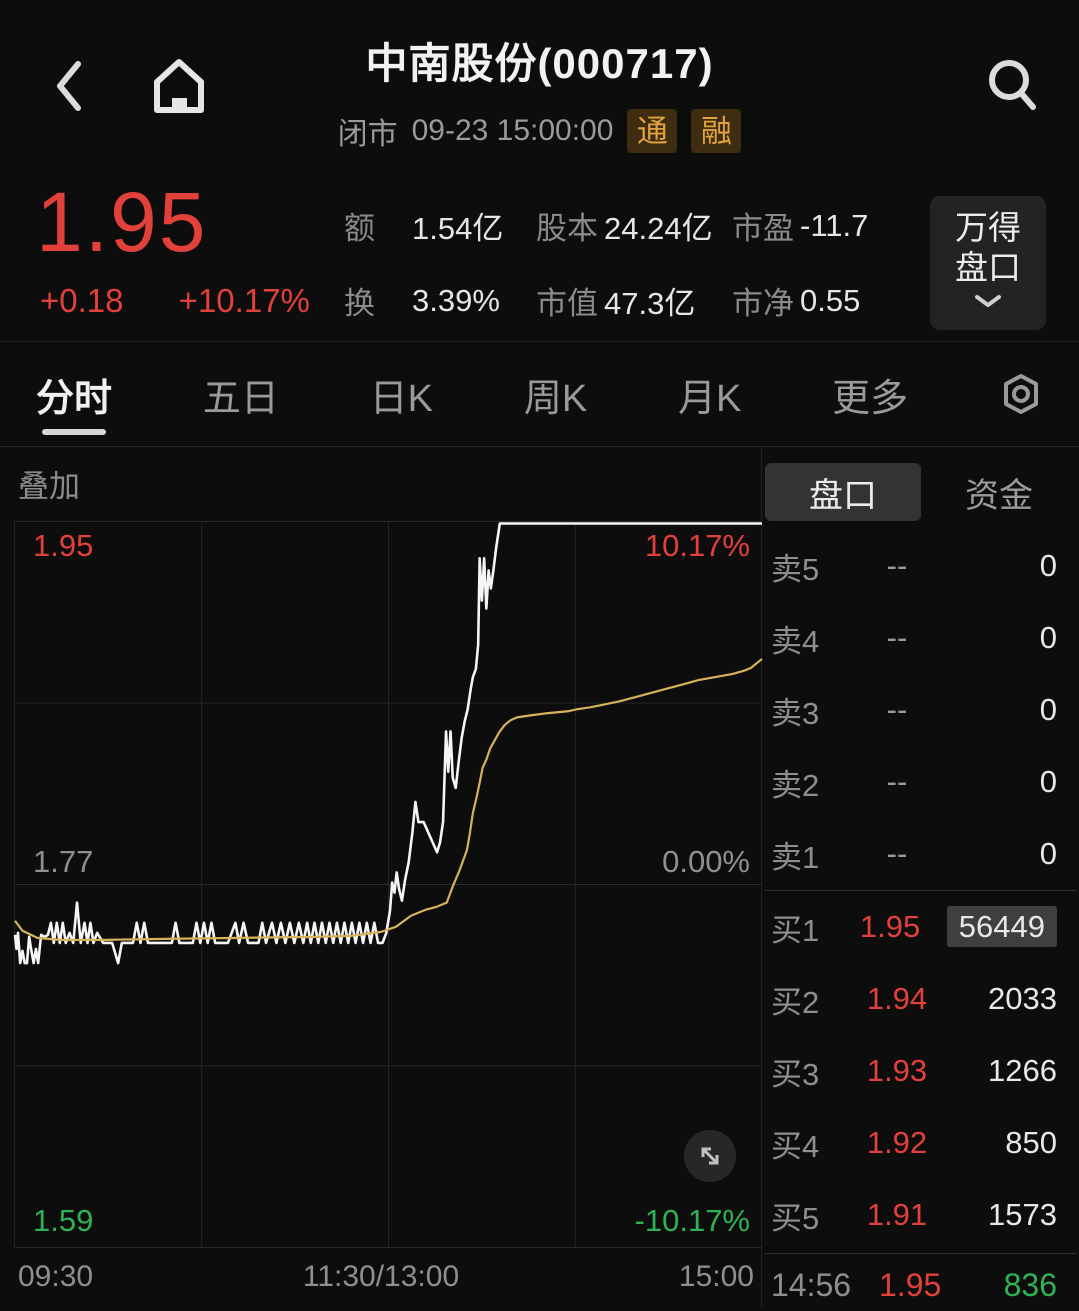  I want to click on expand-icon, so click(710, 1156).